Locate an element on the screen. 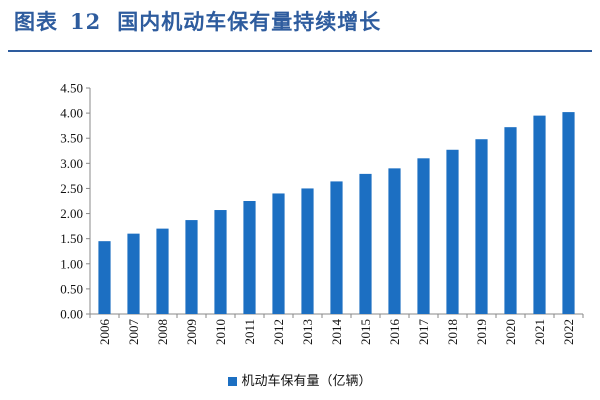 The image size is (600, 400). bar-2010 is located at coordinates (220, 262).